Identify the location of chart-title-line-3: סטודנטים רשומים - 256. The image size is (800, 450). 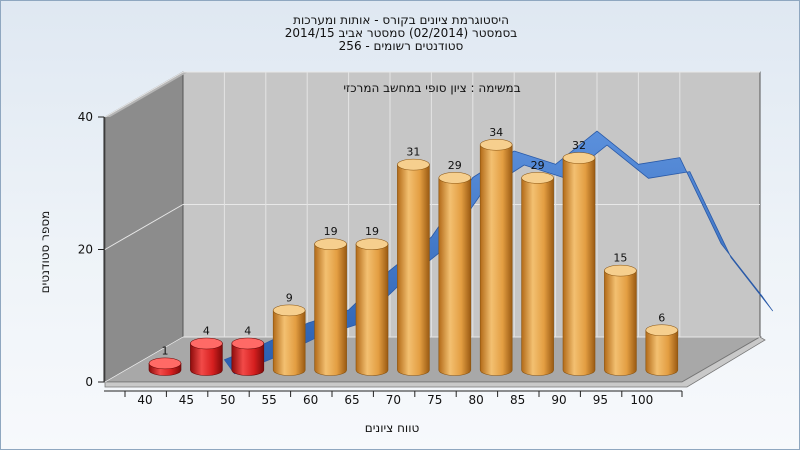
(401, 46).